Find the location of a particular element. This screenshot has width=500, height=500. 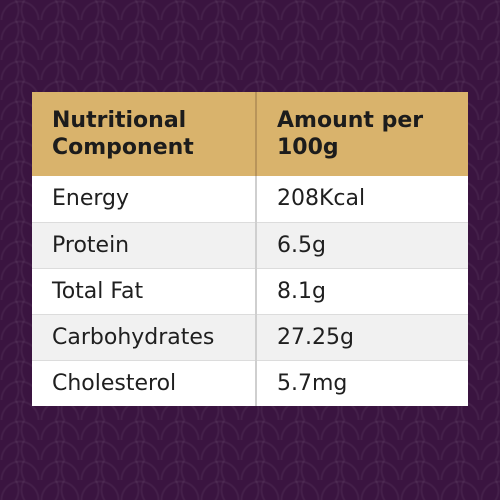

table-row: Energy 208Kcal is located at coordinates (250, 199).